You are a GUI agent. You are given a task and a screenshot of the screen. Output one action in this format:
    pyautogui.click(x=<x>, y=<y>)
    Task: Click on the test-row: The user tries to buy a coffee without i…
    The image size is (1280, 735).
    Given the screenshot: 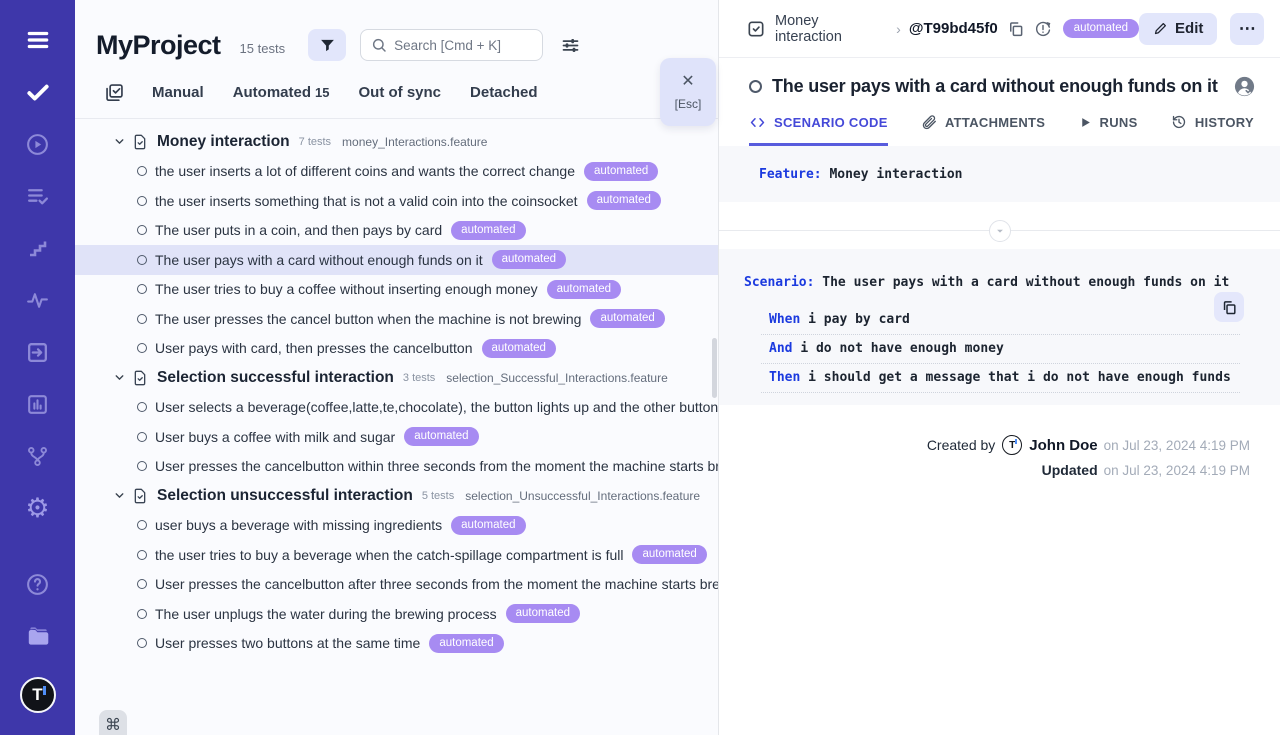 What is the action you would take?
    pyautogui.click(x=396, y=290)
    